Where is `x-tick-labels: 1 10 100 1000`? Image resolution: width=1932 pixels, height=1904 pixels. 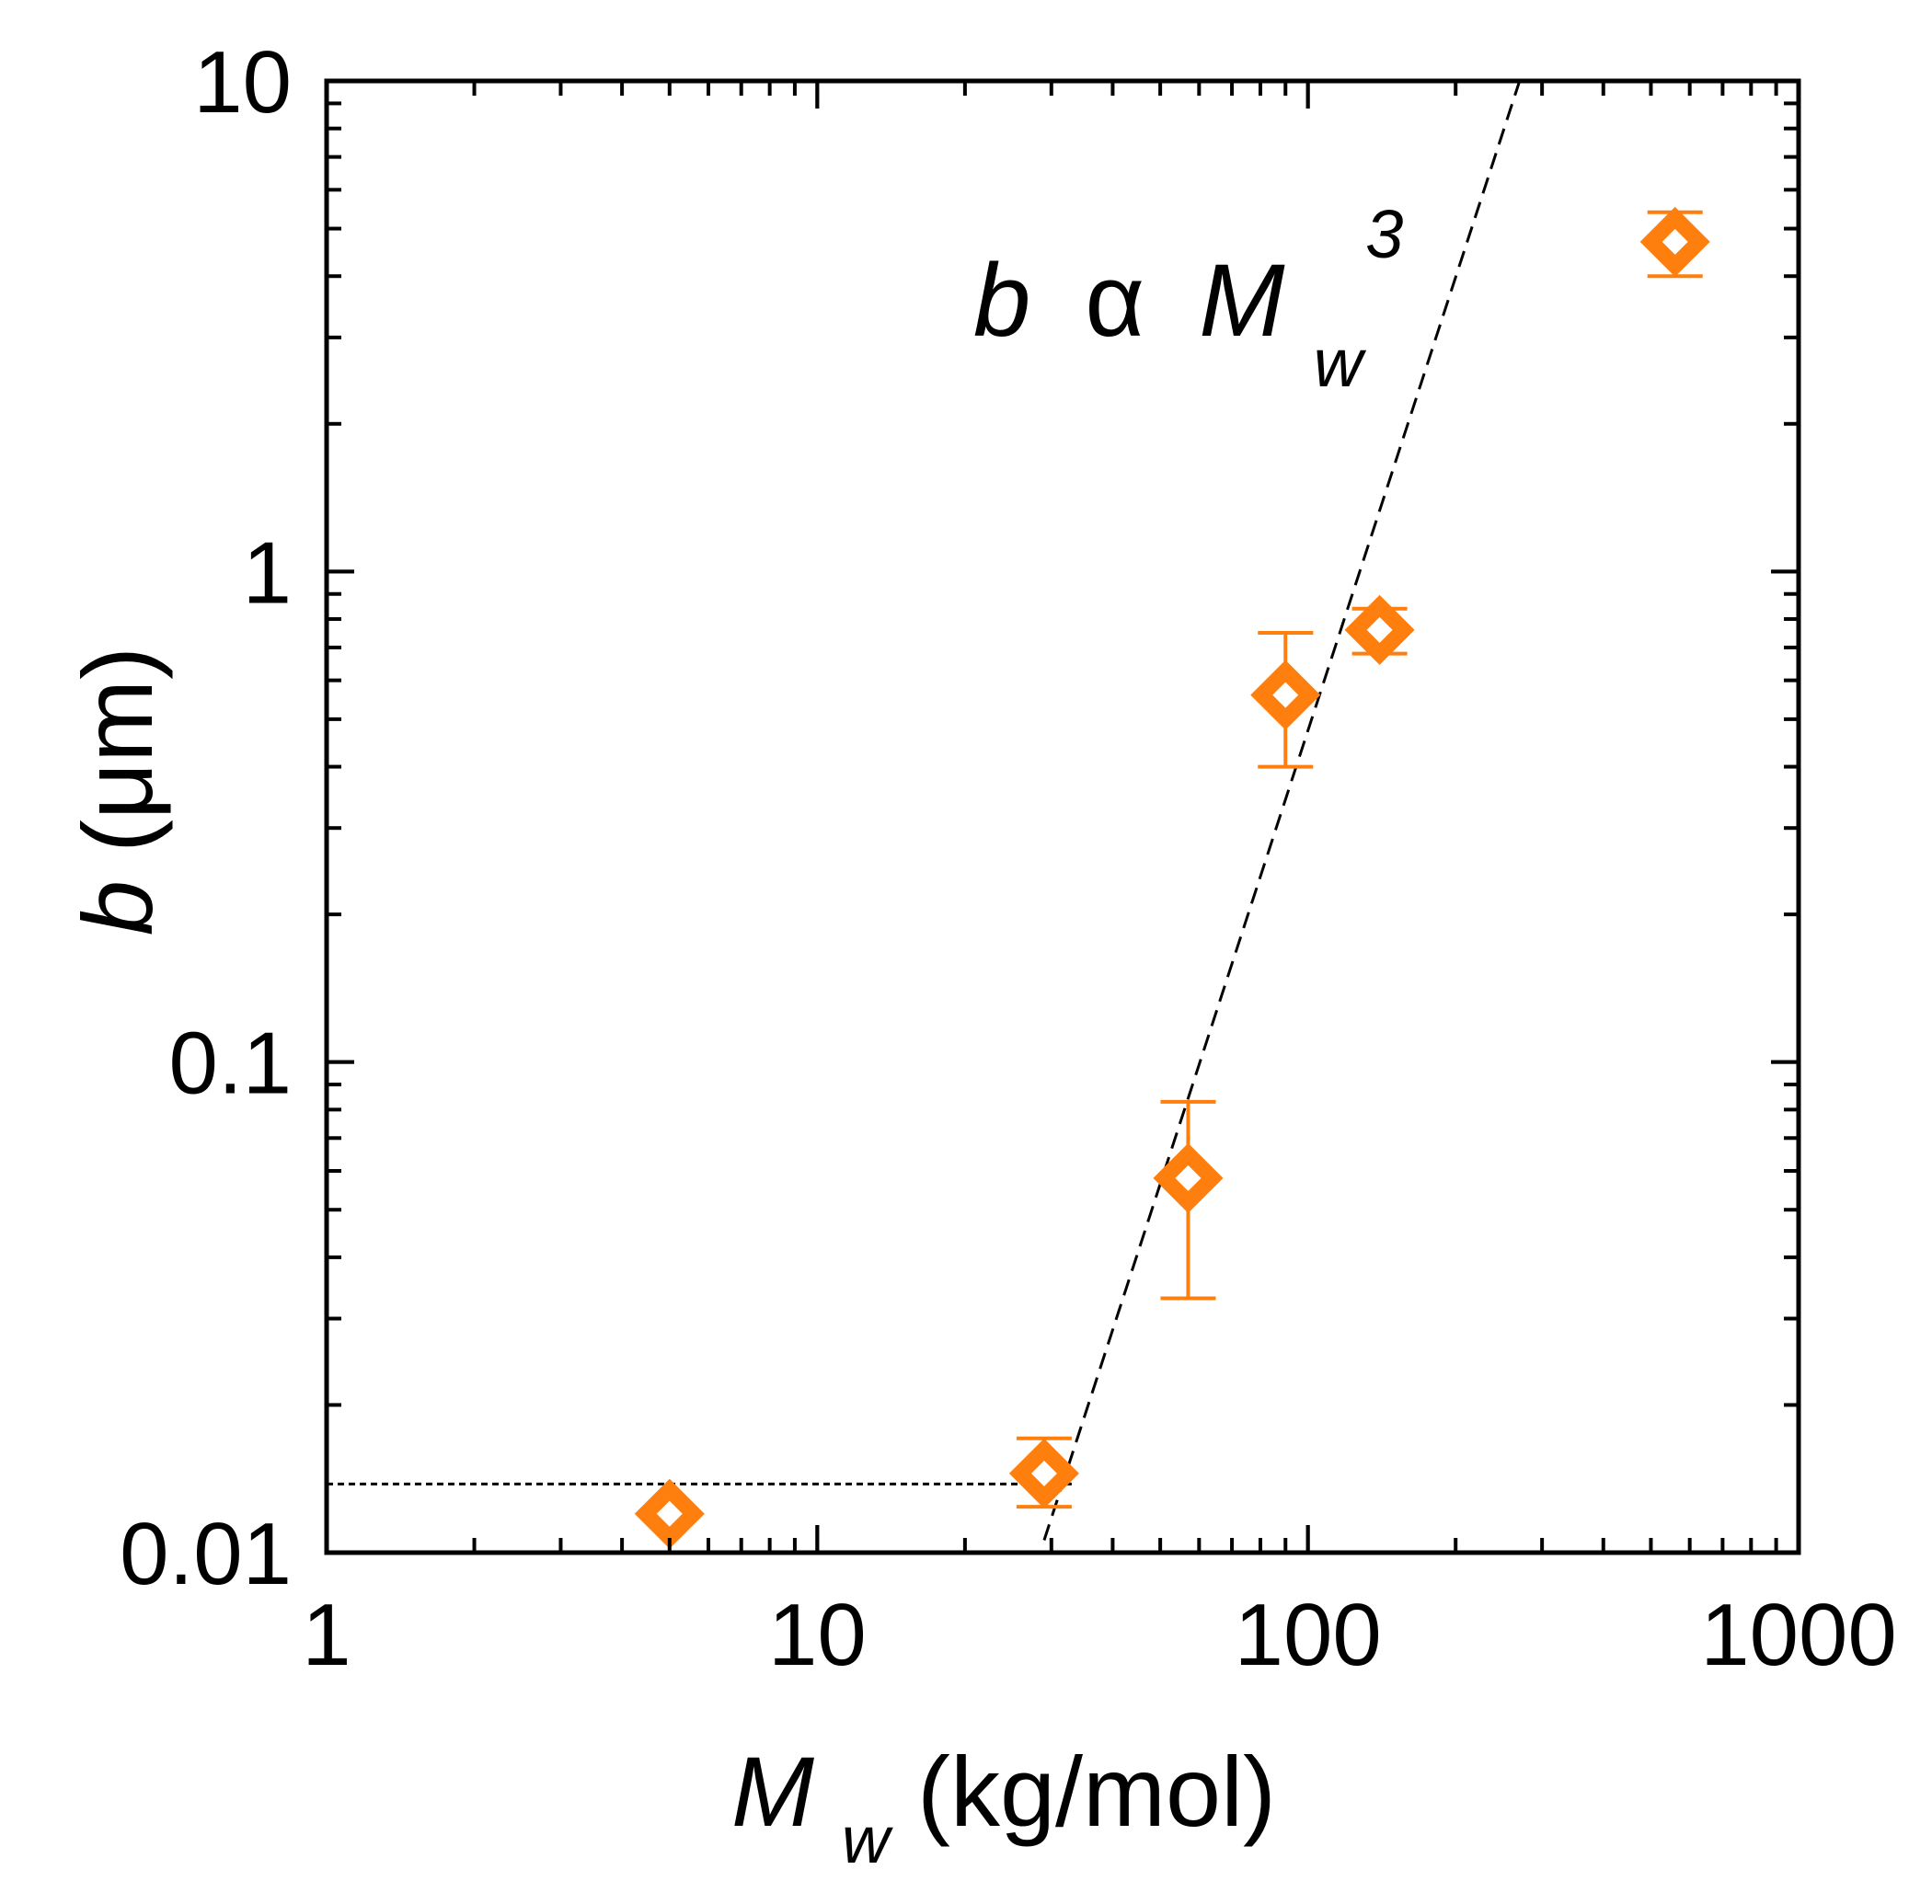 x-tick-labels: 1 10 100 1000 is located at coordinates (1099, 1635).